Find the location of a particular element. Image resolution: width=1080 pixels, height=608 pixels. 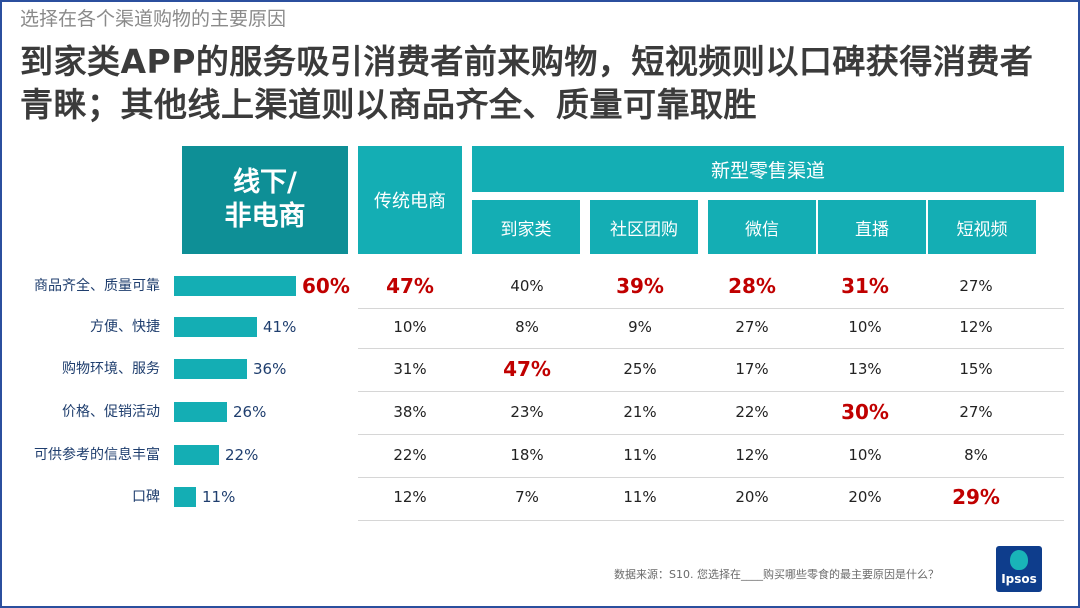

value-cell: 7% is located at coordinates (527, 497).